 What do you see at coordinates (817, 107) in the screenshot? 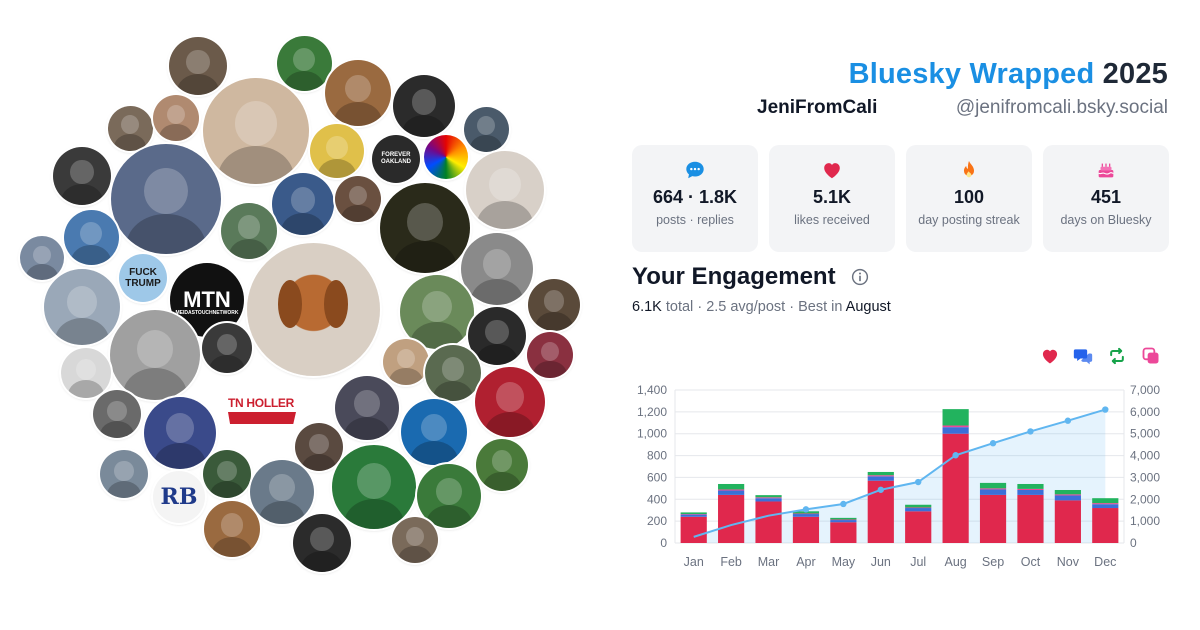
I see `display-name: JeniFromCali` at bounding box center [817, 107].